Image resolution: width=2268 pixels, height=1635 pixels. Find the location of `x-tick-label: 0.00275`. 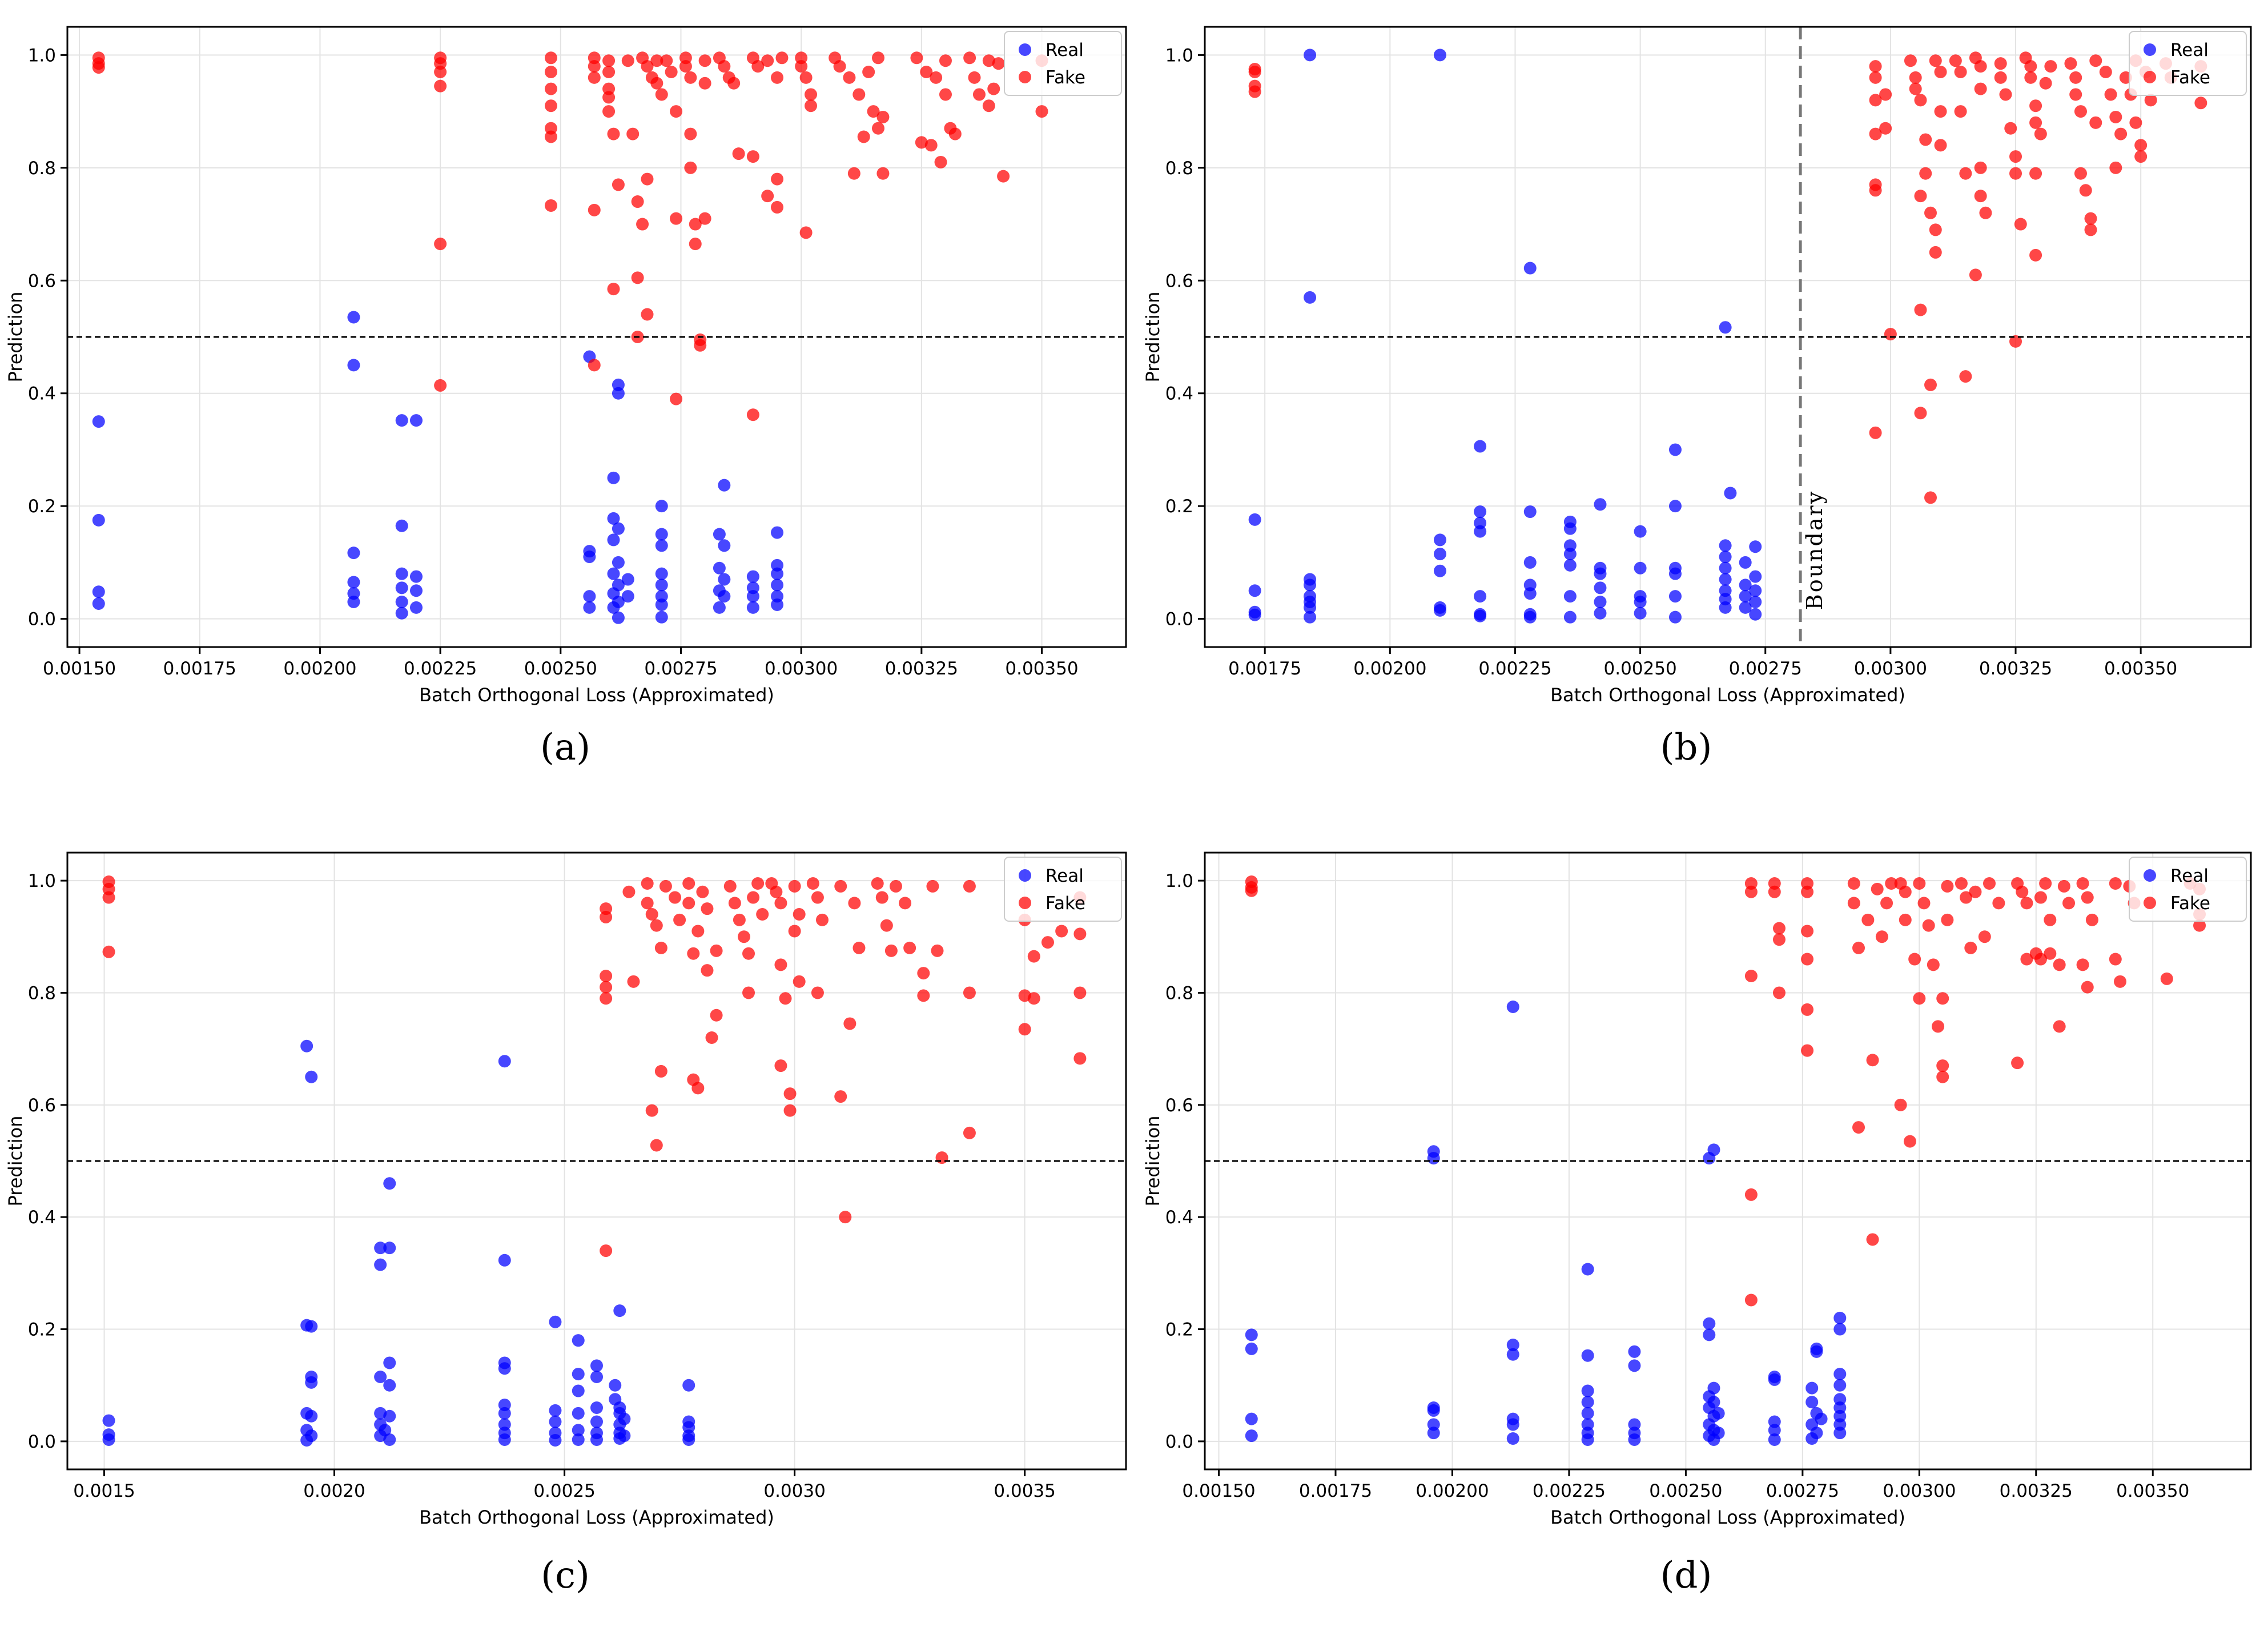

x-tick-label: 0.00275 is located at coordinates (1766, 668).